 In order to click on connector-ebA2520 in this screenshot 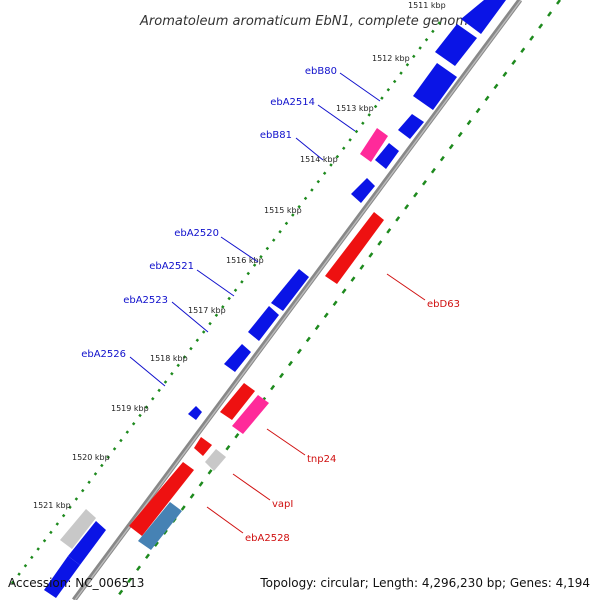, I will do `click(239, 249)`.